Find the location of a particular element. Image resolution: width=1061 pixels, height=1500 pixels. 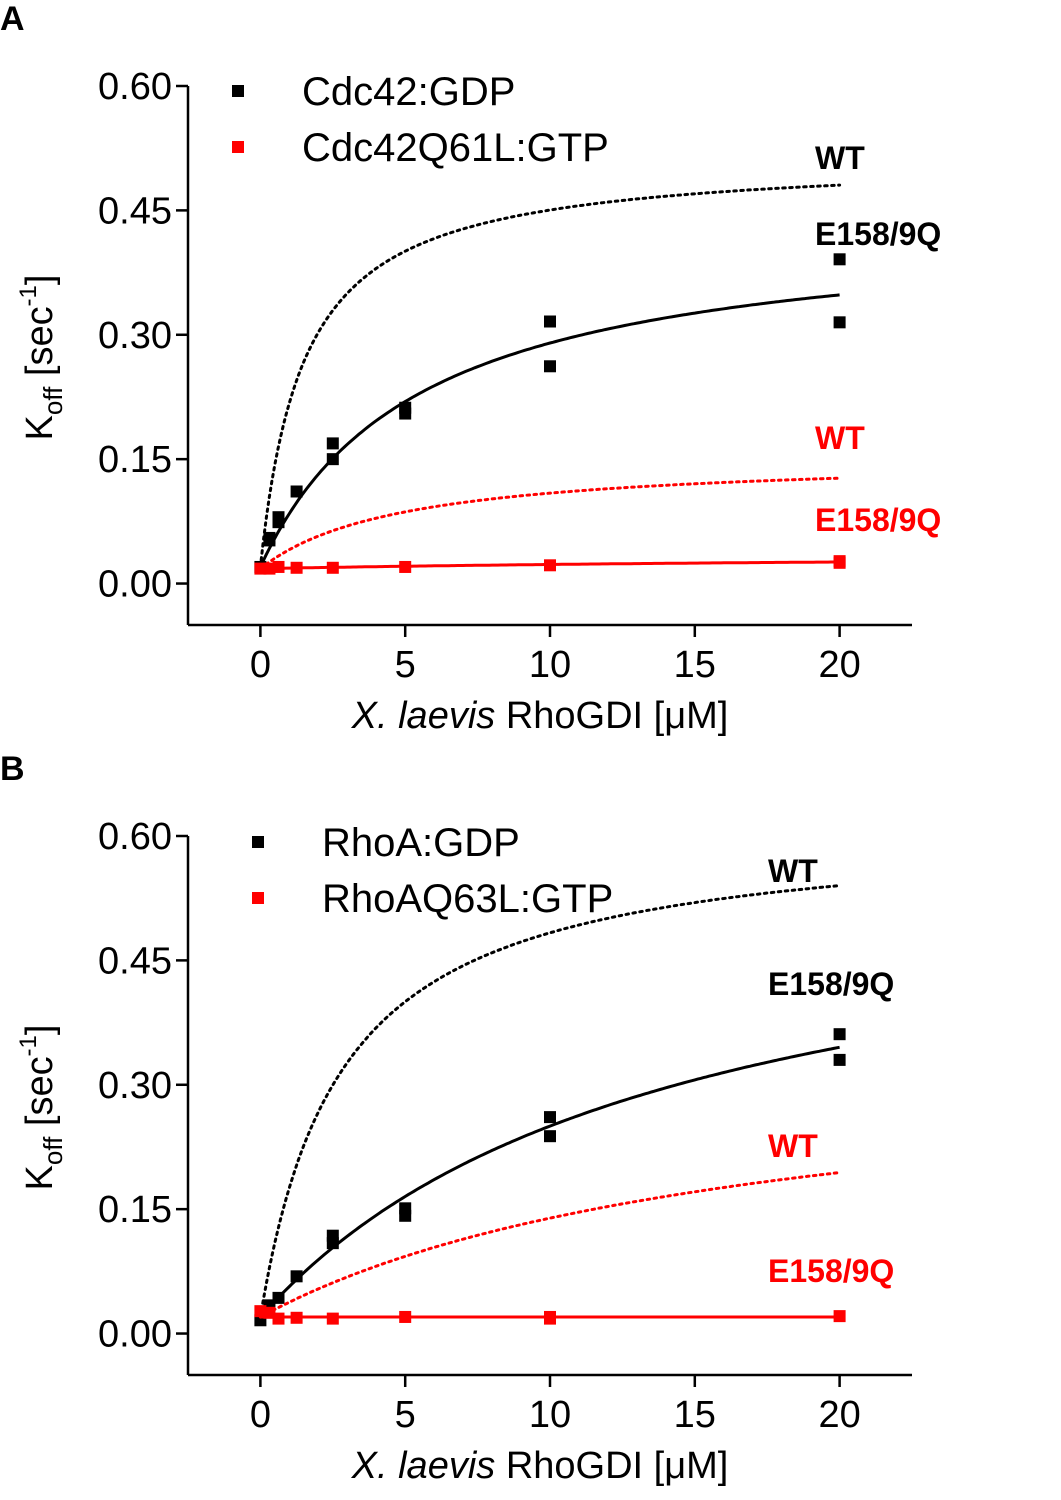

panel-label: A is located at coordinates (12, 19).